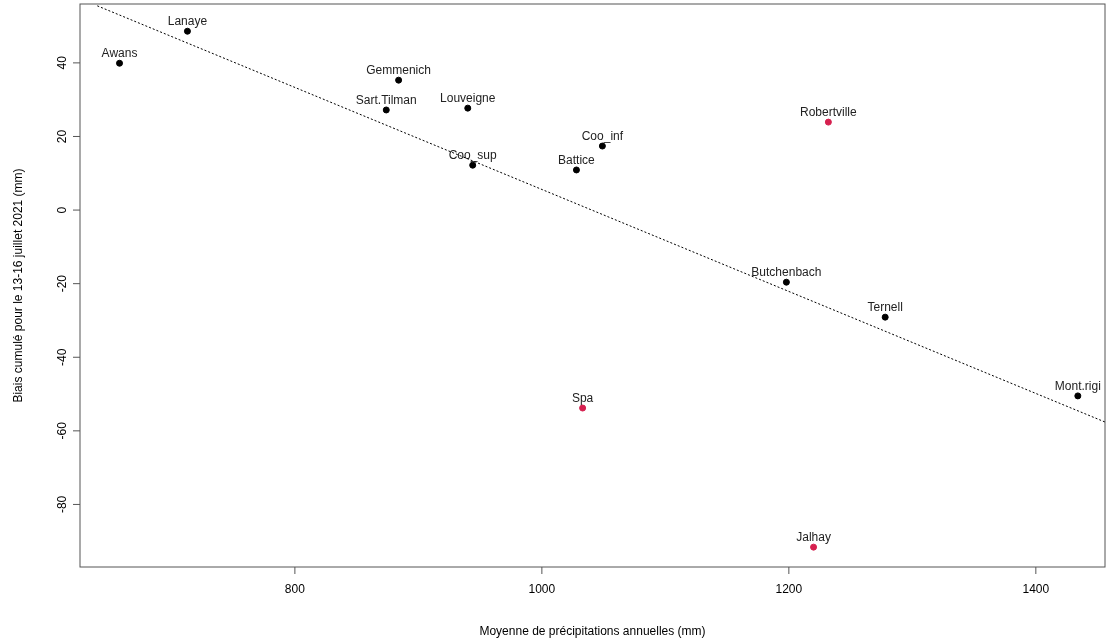 The width and height of the screenshot is (1107, 641). What do you see at coordinates (398, 70) in the screenshot?
I see `annotation: Gemmenich` at bounding box center [398, 70].